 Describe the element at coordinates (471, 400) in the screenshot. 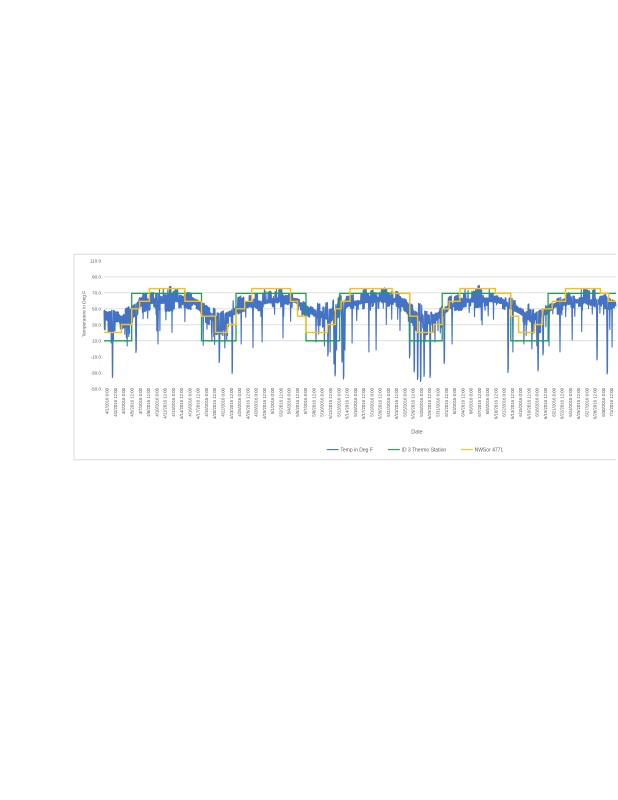

I see `svg-text: 6/6/2016 0:00` at that location.